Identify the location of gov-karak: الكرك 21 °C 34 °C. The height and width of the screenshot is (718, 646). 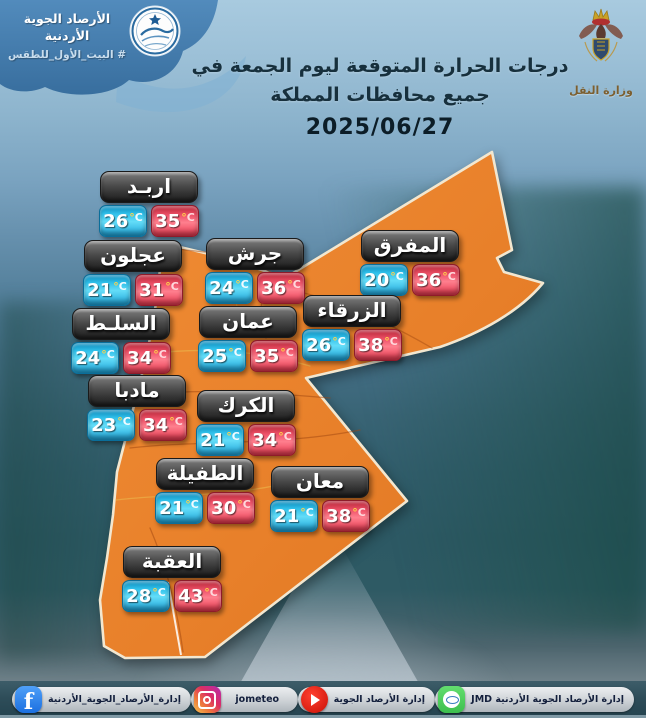
(246, 423).